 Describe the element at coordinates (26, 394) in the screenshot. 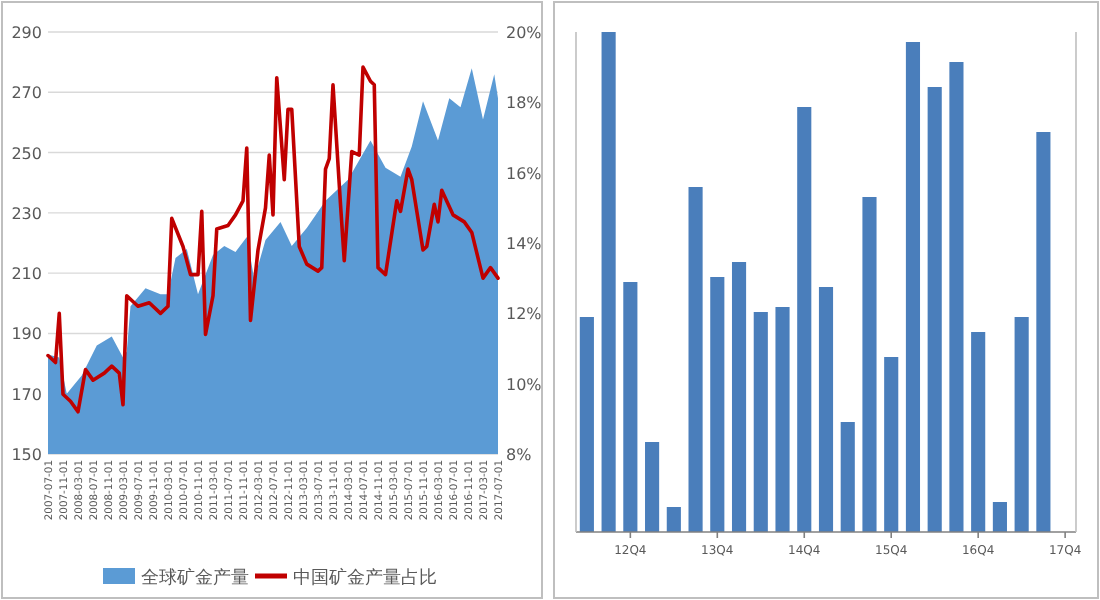

I see `y-tick-label: 170` at that location.